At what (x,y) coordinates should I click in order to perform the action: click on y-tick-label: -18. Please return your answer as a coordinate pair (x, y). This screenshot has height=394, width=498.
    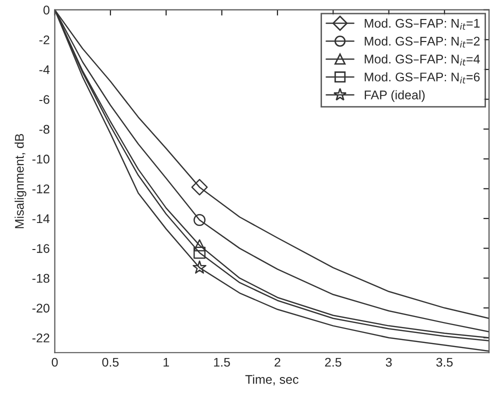
    Looking at the image, I should click on (41, 278).